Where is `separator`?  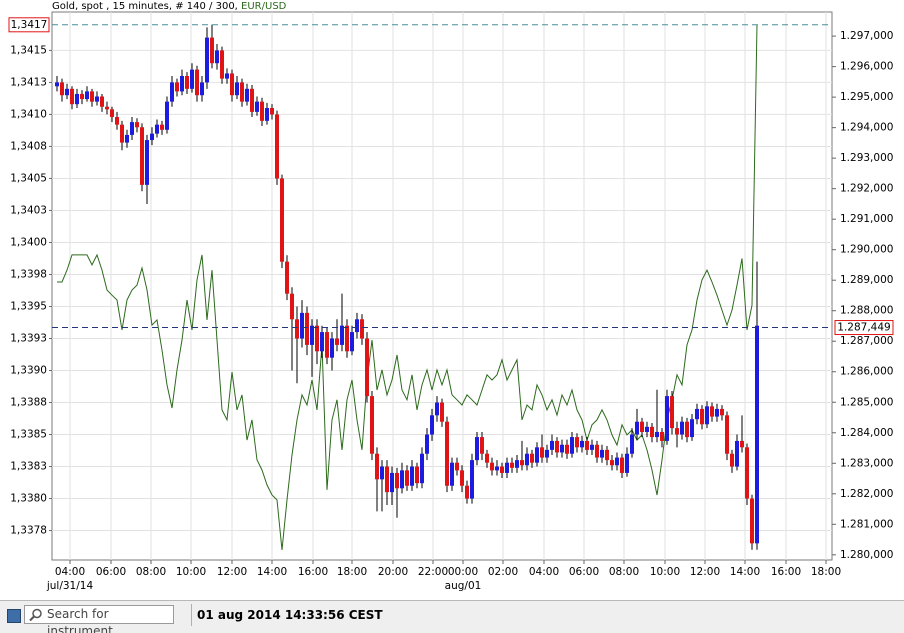 separator is located at coordinates (191, 615).